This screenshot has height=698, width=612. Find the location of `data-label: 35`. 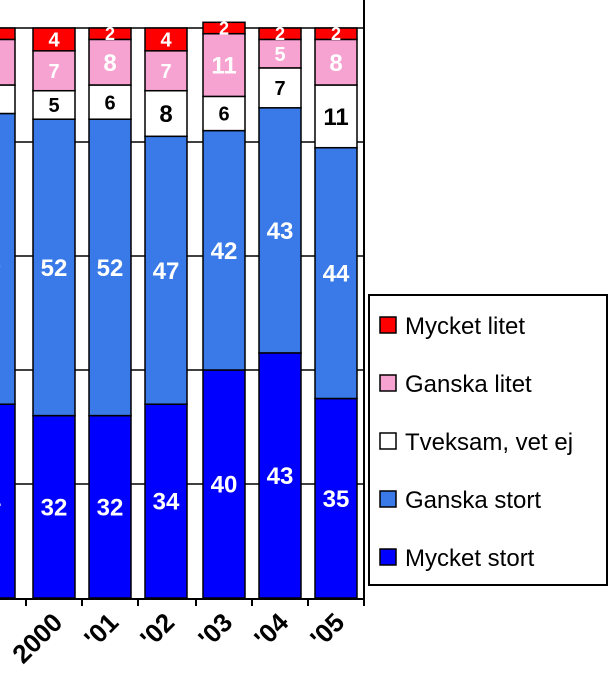

data-label: 35 is located at coordinates (336, 499).